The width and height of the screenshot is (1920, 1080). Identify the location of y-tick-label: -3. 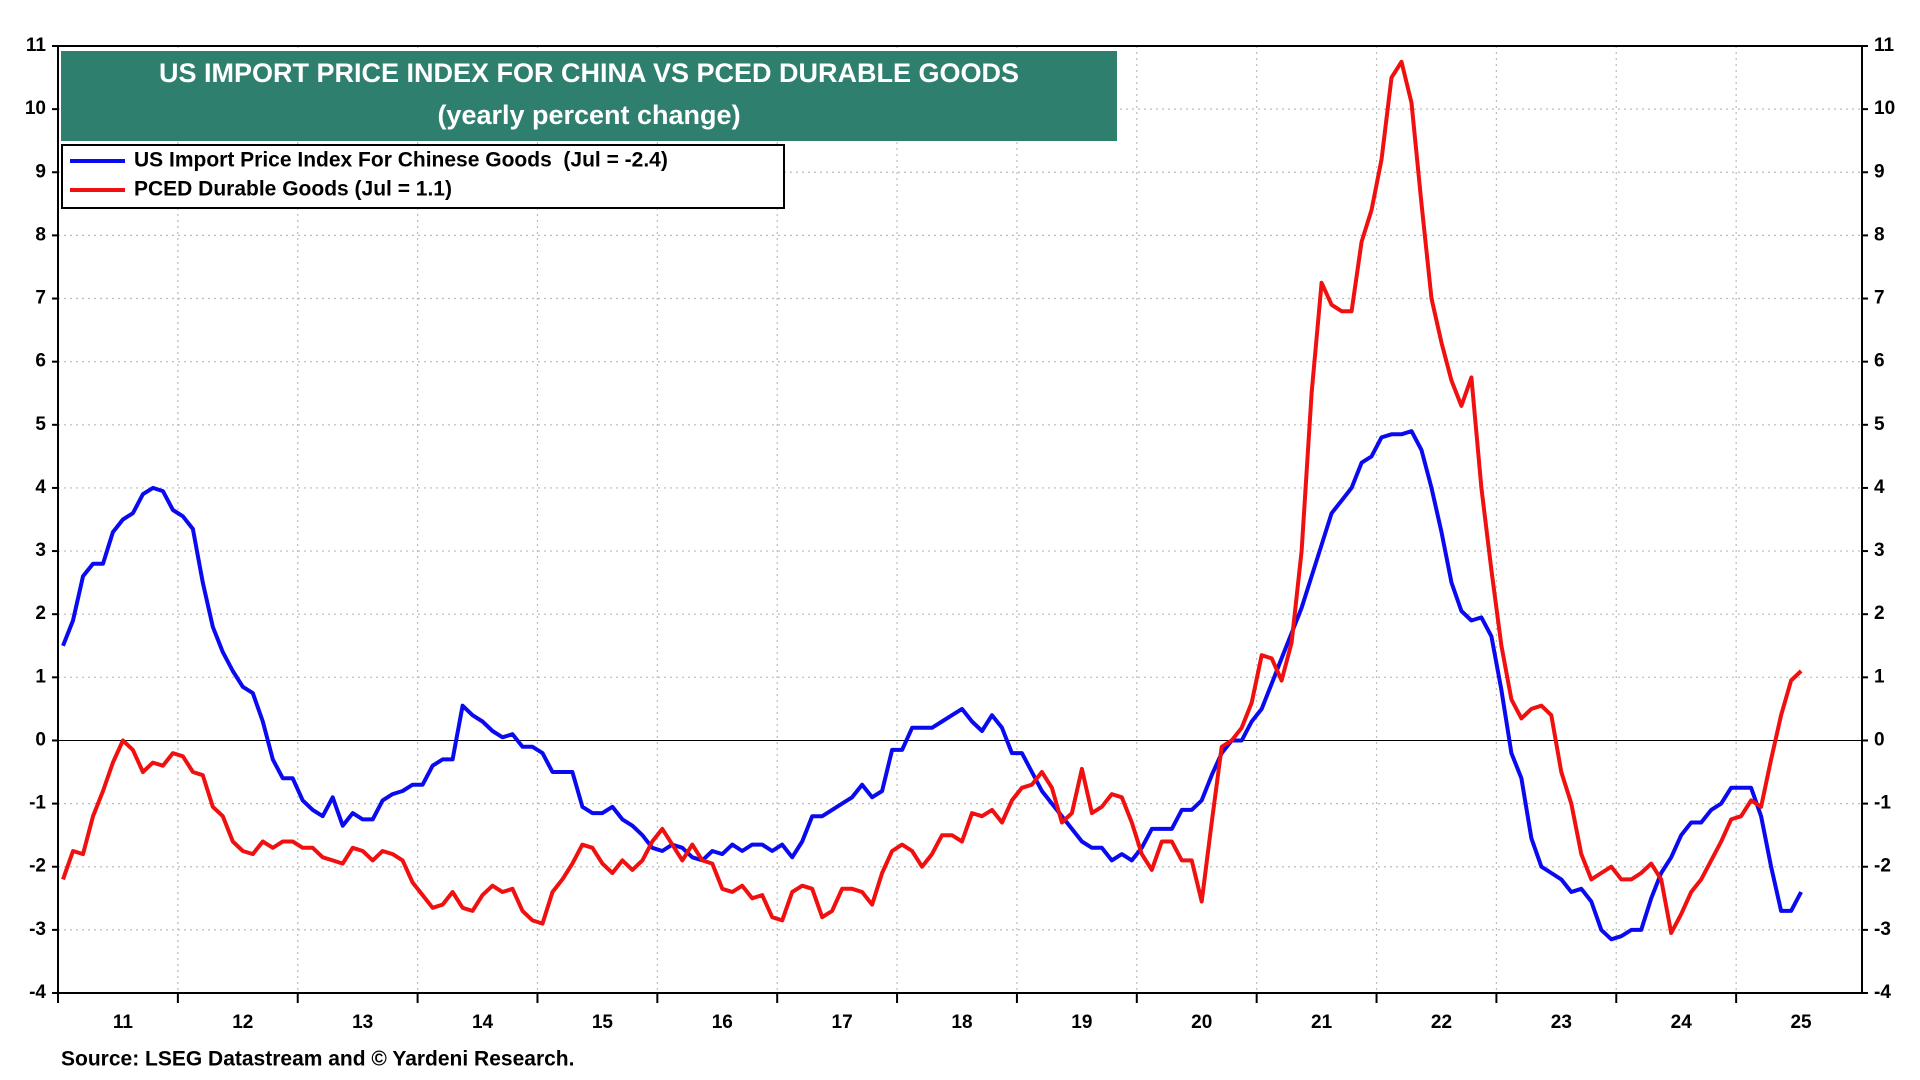
(37, 929).